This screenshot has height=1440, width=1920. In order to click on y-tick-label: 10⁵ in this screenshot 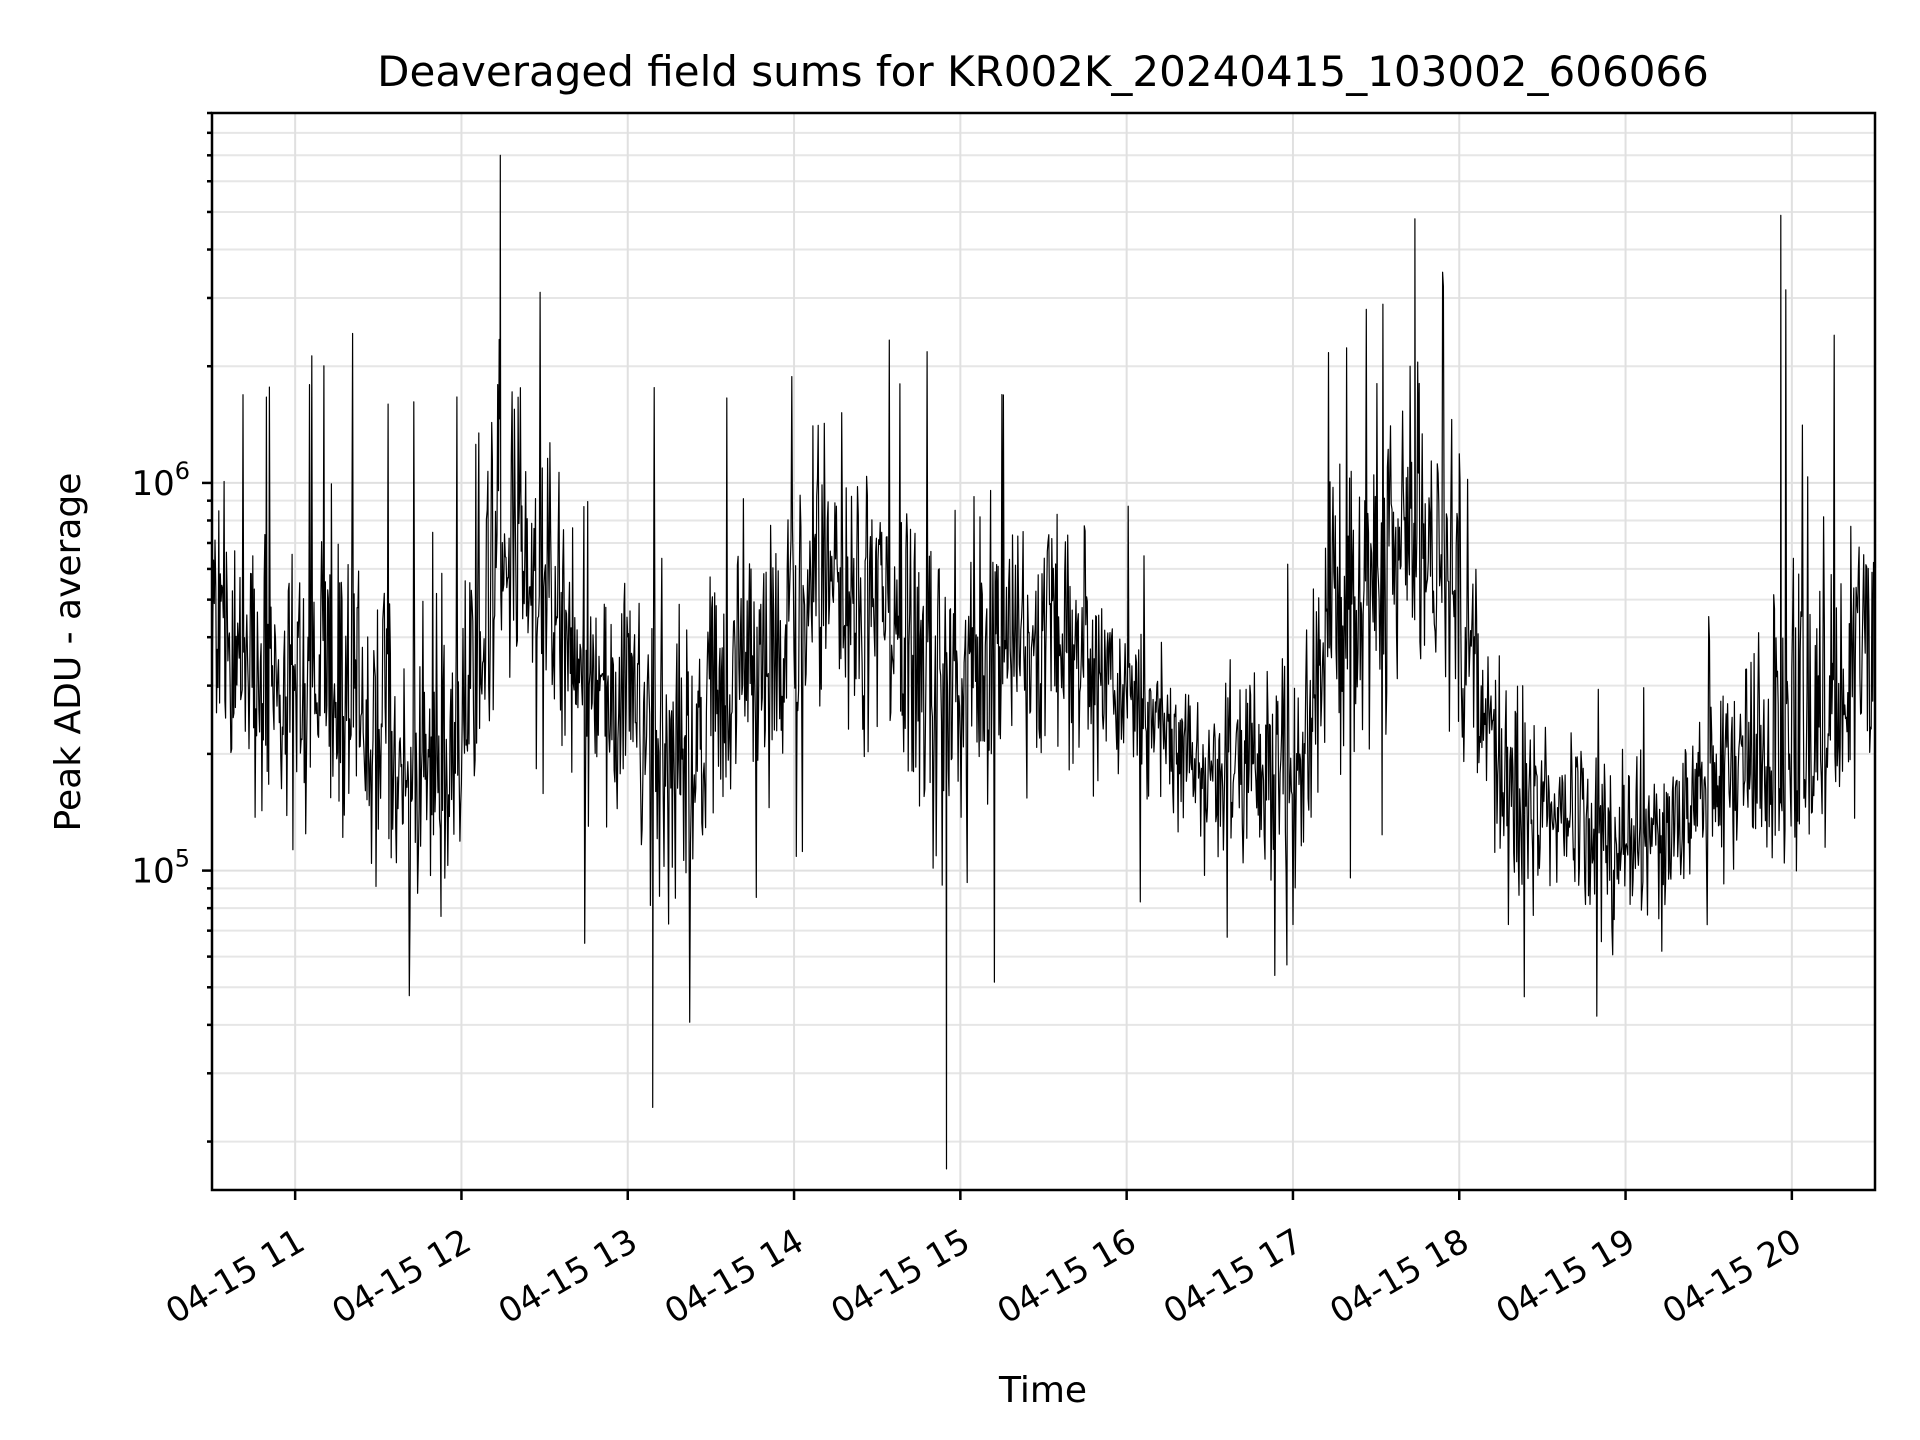, I will do `click(160, 868)`.